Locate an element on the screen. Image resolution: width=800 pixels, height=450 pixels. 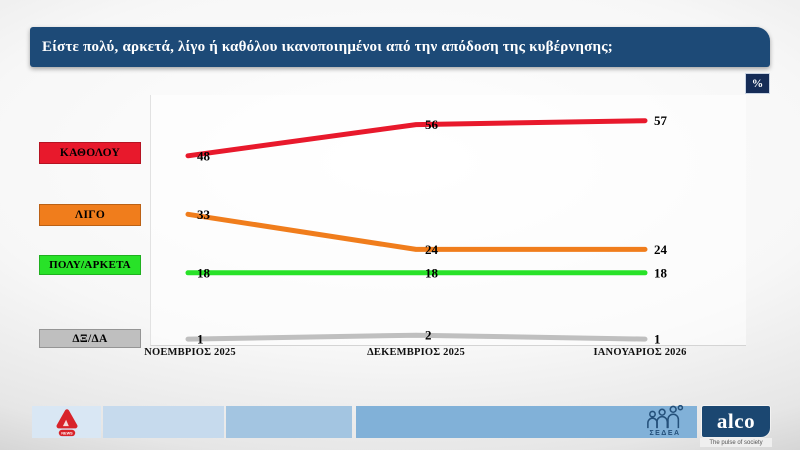
value-label-ΠΟΛΥ/ΑΡΚΕΤΑ-ΔΕΚΕΜΒΡΙΟΣ 2025: 18 is located at coordinates (432, 272).